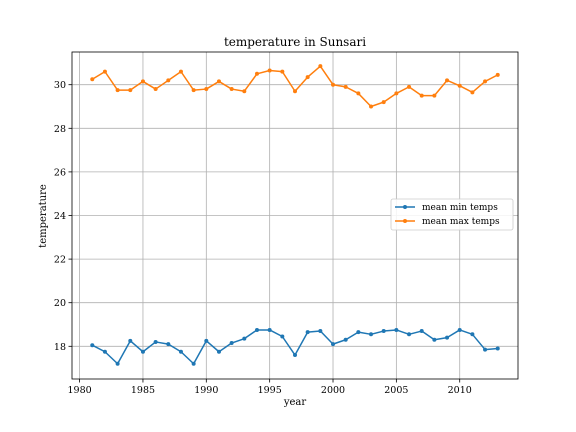 Image resolution: width=576 pixels, height=432 pixels. Describe the element at coordinates (461, 222) in the screenshot. I see `legend-label-max: mean max temps` at that location.